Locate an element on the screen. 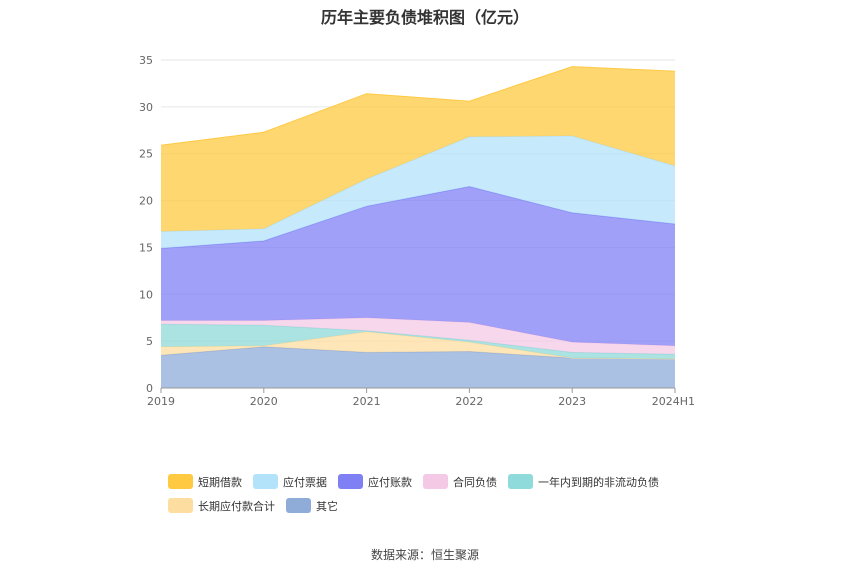 The height and width of the screenshot is (575, 850). legend-item: 一年内到期的非流动负债 is located at coordinates (583, 482).